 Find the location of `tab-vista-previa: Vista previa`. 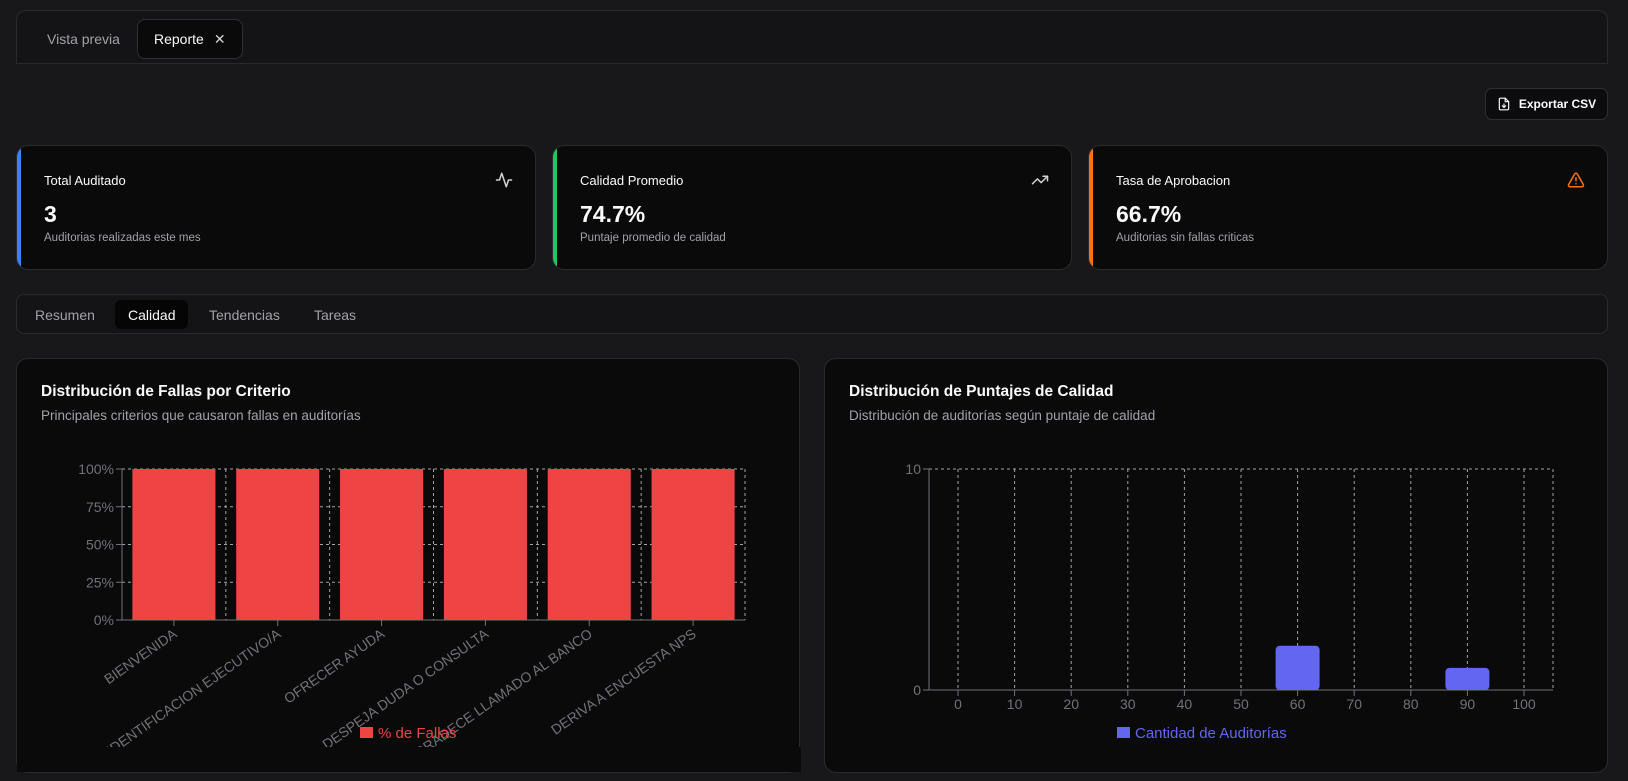

tab-vista-previa: Vista previa is located at coordinates (83, 39).